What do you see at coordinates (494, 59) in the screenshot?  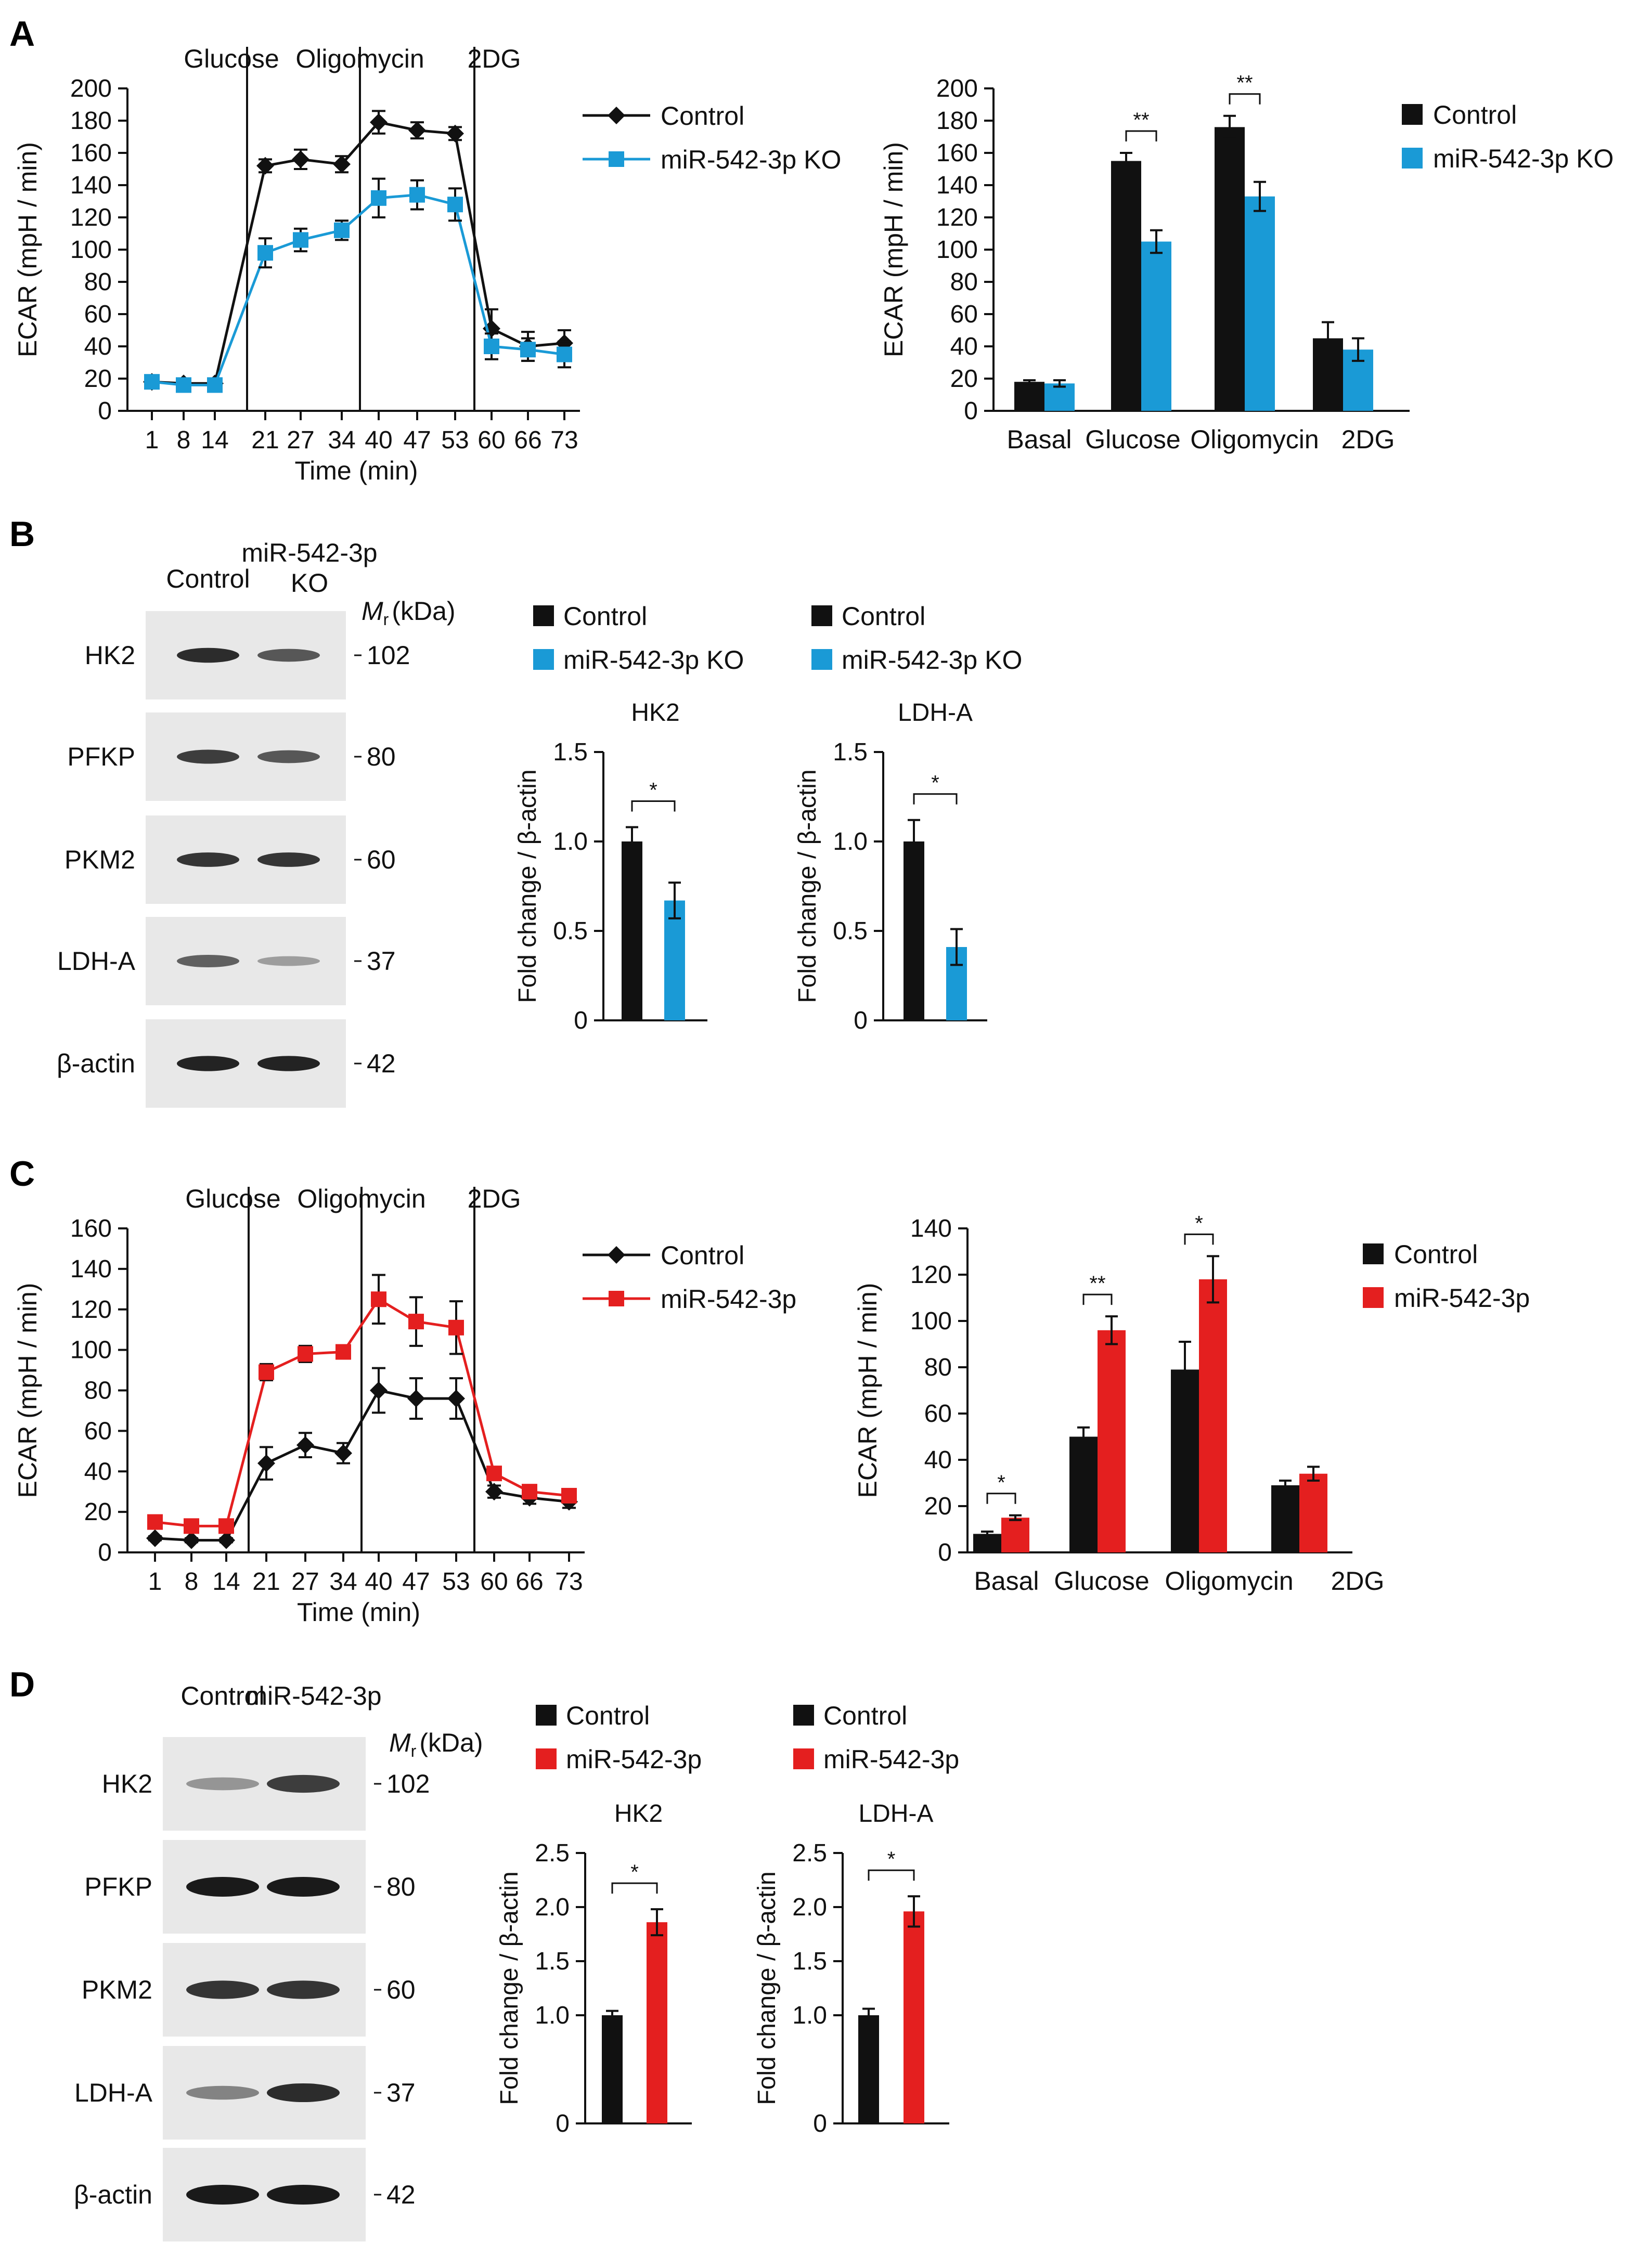 I see `a-line-injection-label-2: 2DG` at bounding box center [494, 59].